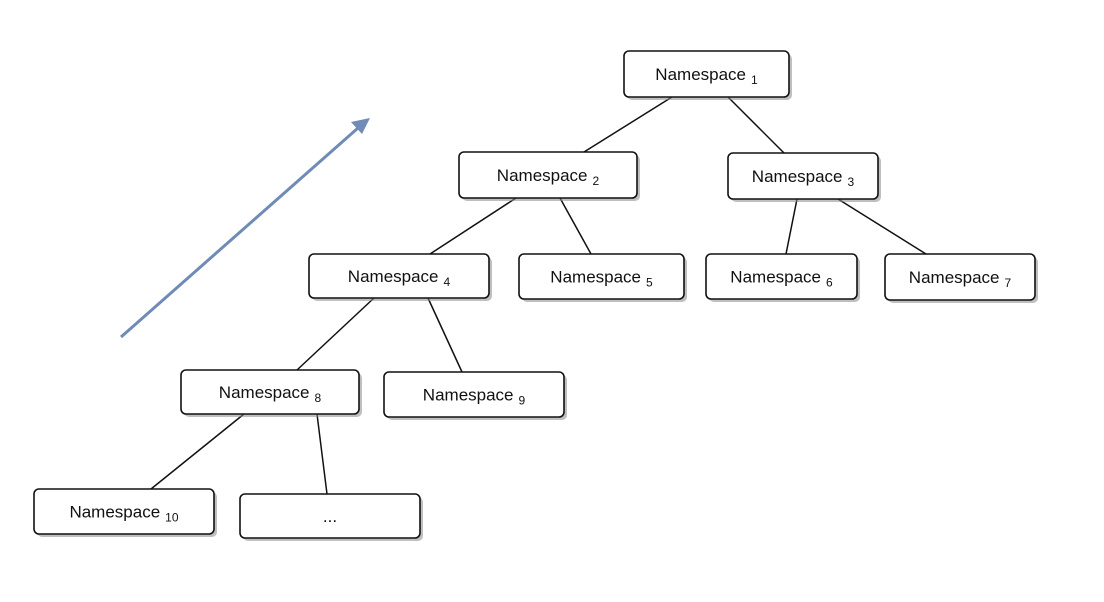 Image resolution: width=1104 pixels, height=602 pixels. What do you see at coordinates (575, 226) in the screenshot?
I see `edge-n2-n5` at bounding box center [575, 226].